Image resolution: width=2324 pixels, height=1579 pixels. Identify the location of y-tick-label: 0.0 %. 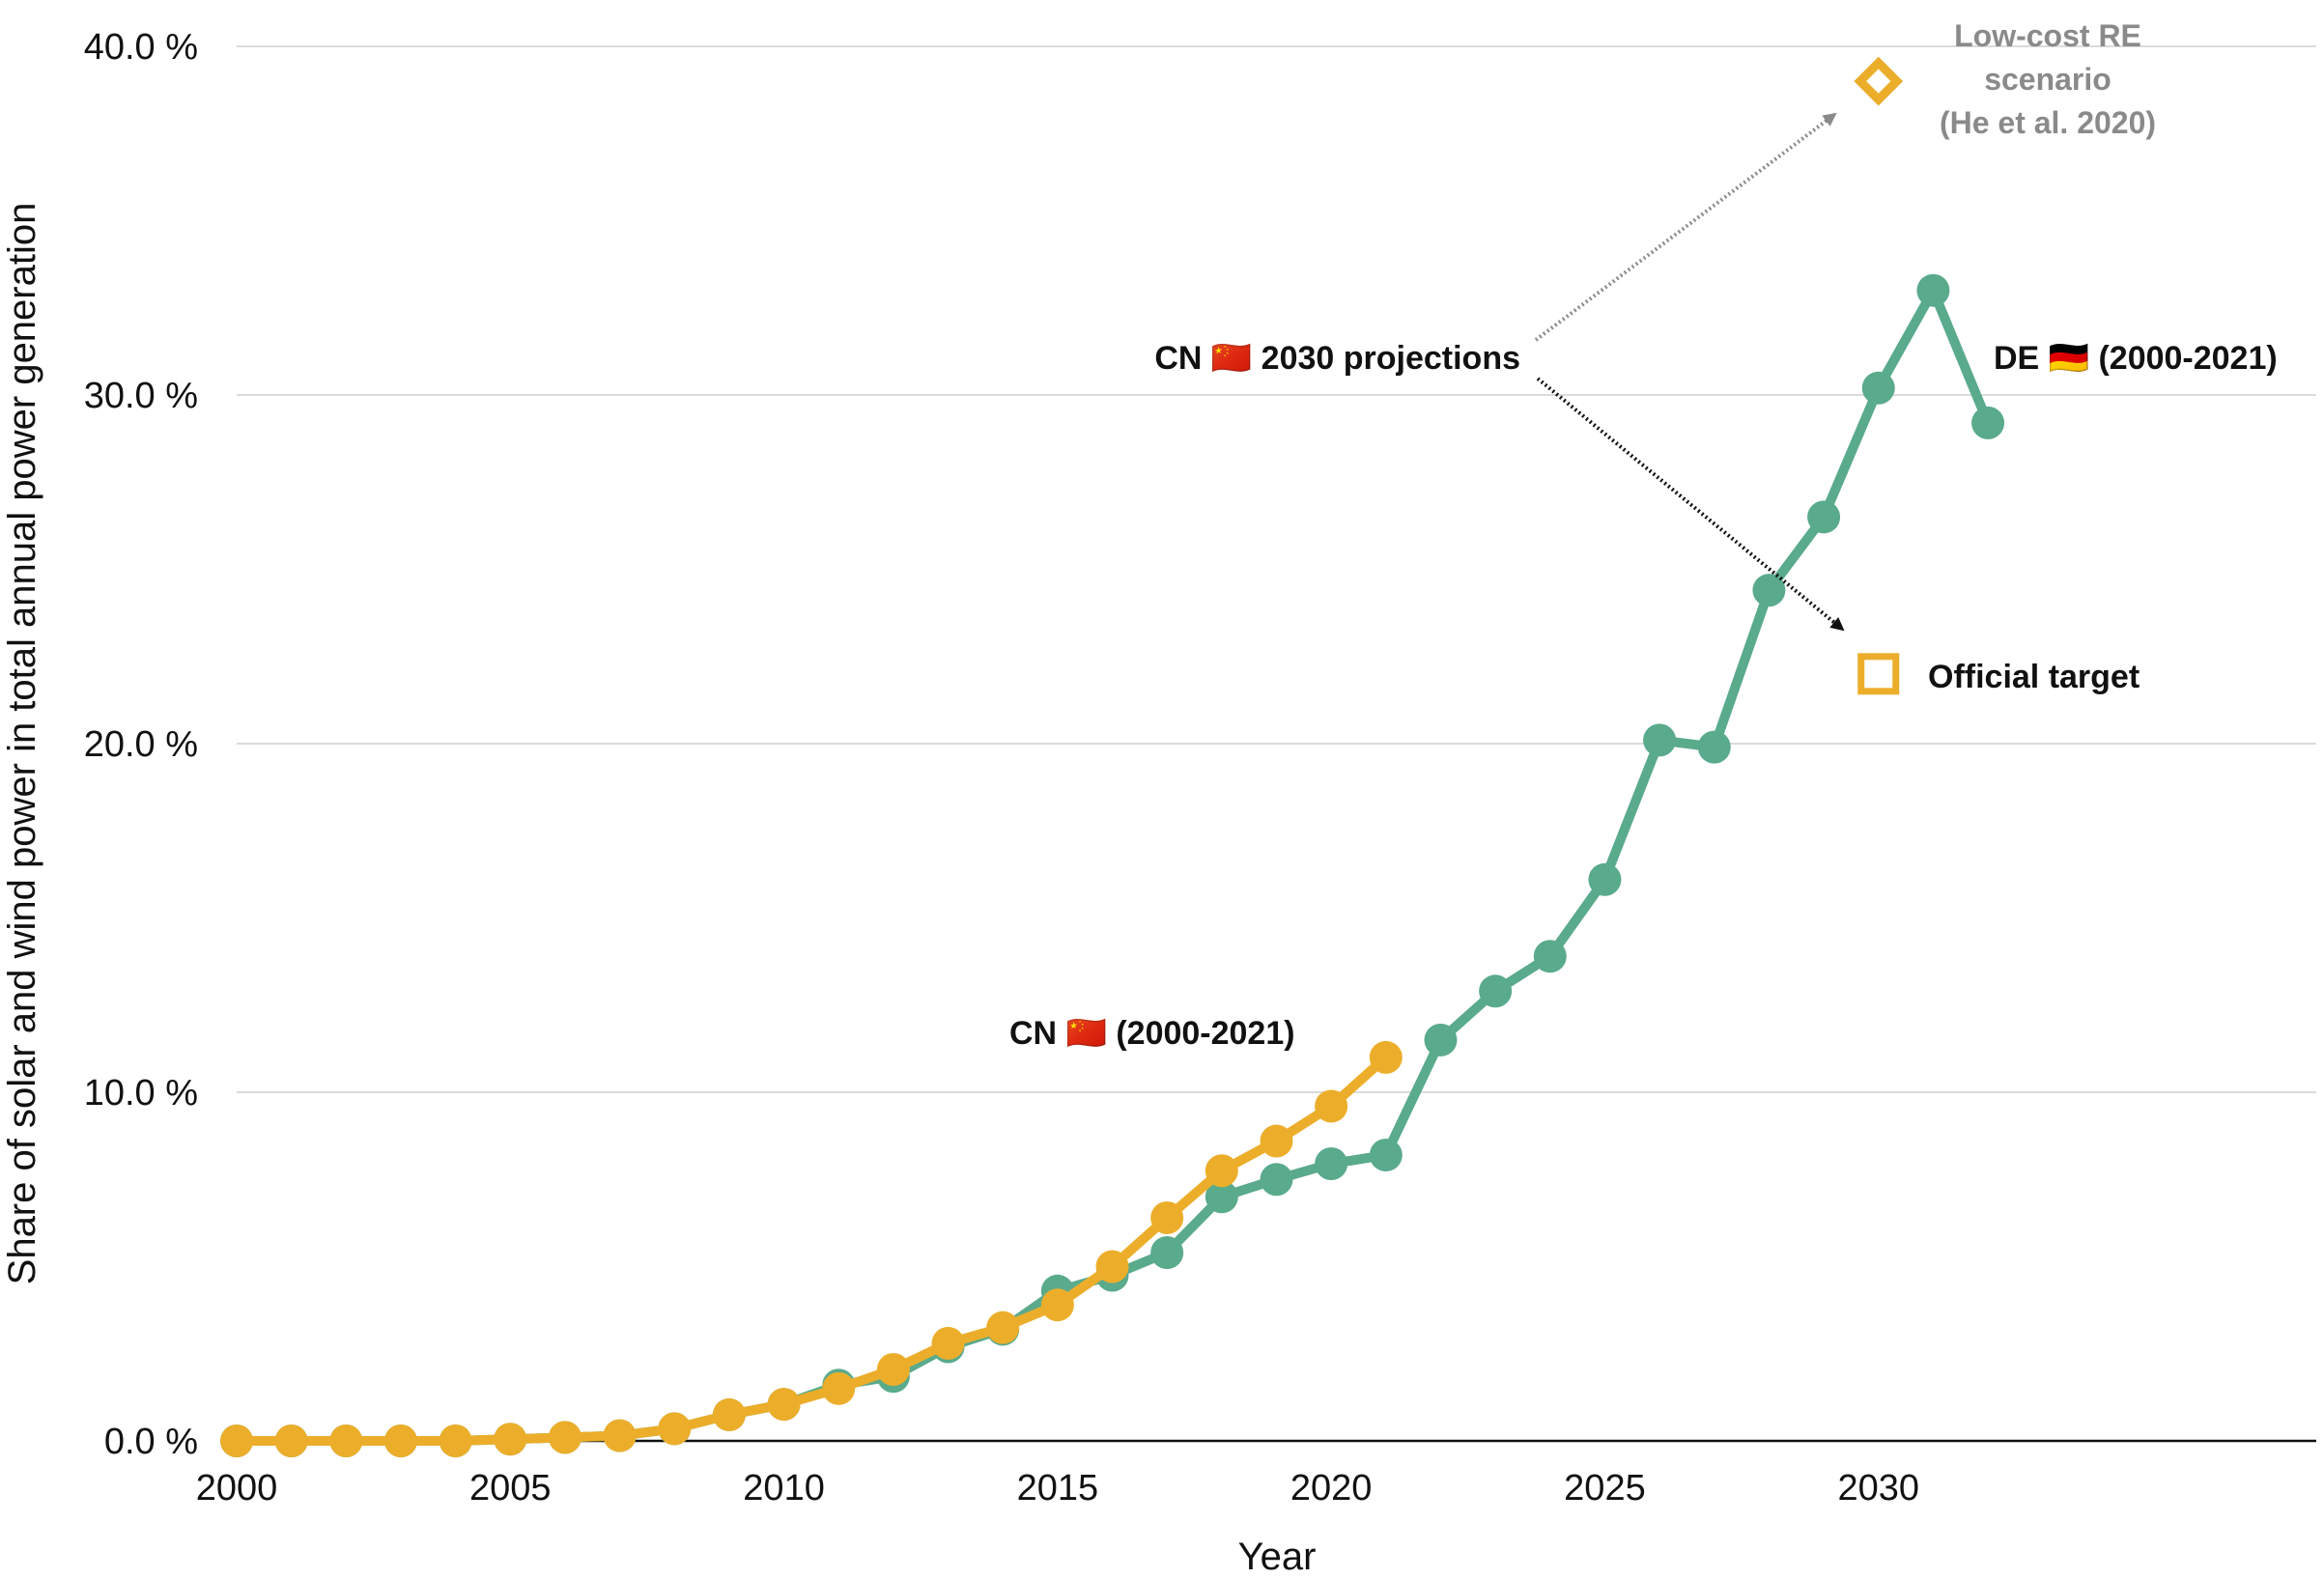
(151, 1442).